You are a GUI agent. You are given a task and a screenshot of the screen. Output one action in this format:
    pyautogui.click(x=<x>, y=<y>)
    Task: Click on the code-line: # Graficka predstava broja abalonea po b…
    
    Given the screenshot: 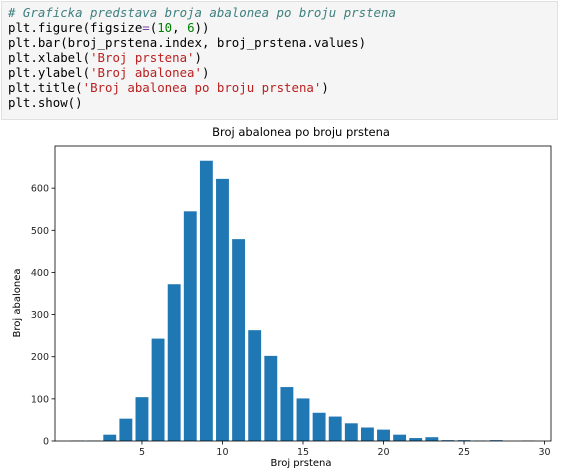 What is the action you would take?
    pyautogui.click(x=282, y=12)
    